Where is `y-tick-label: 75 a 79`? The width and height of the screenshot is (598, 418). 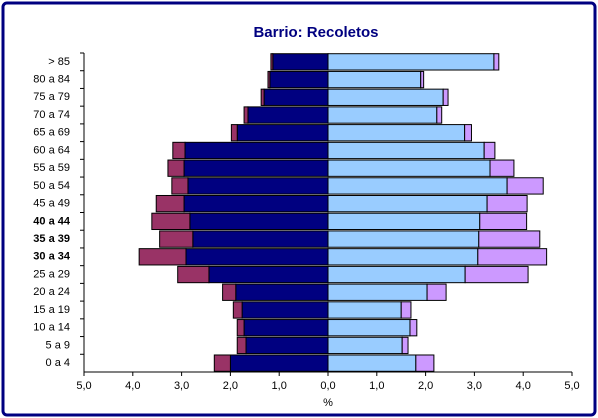
y-tick-label: 75 a 79 is located at coordinates (51, 97).